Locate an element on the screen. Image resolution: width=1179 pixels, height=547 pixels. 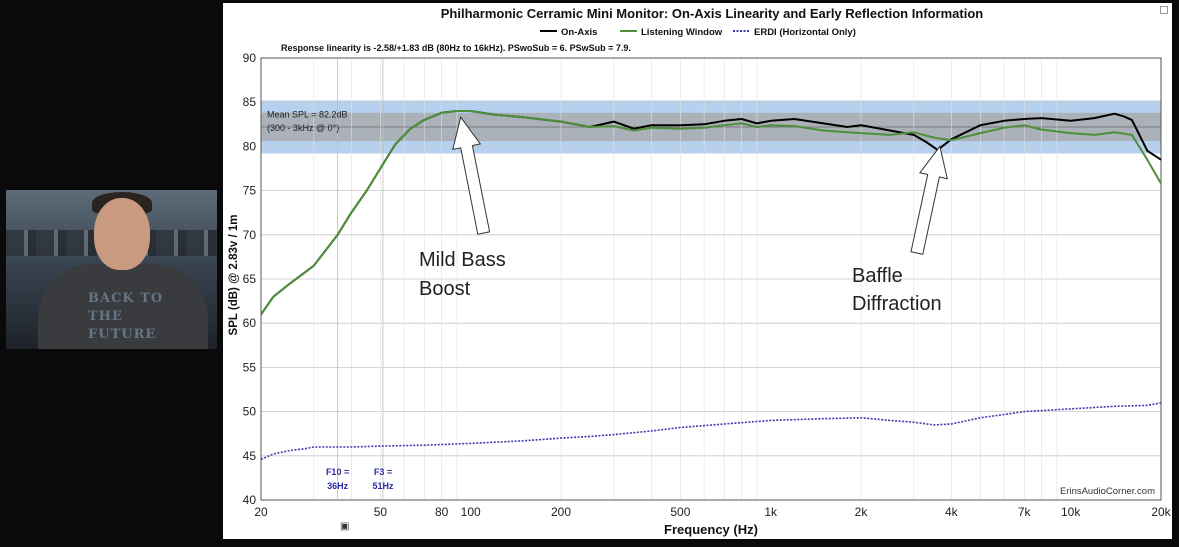
mean-spl-label: Mean SPL = 82.2dB is located at coordinates (307, 115).